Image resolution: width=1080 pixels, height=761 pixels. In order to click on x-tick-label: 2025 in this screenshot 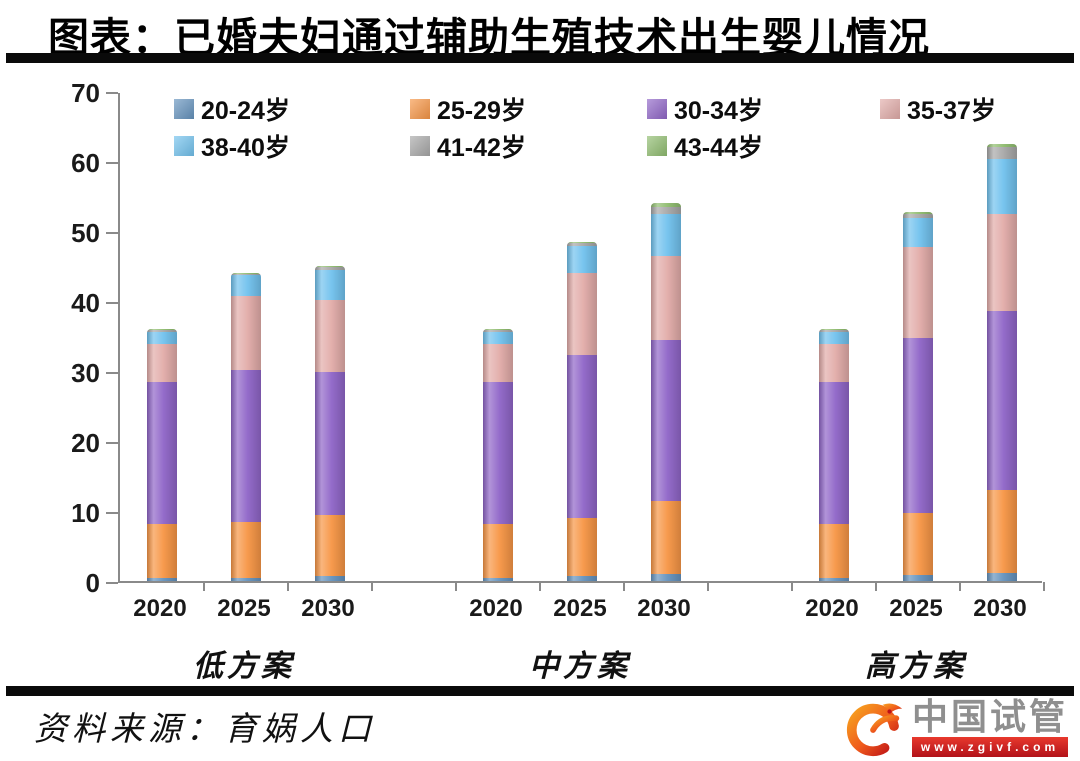, I will do `click(580, 608)`.